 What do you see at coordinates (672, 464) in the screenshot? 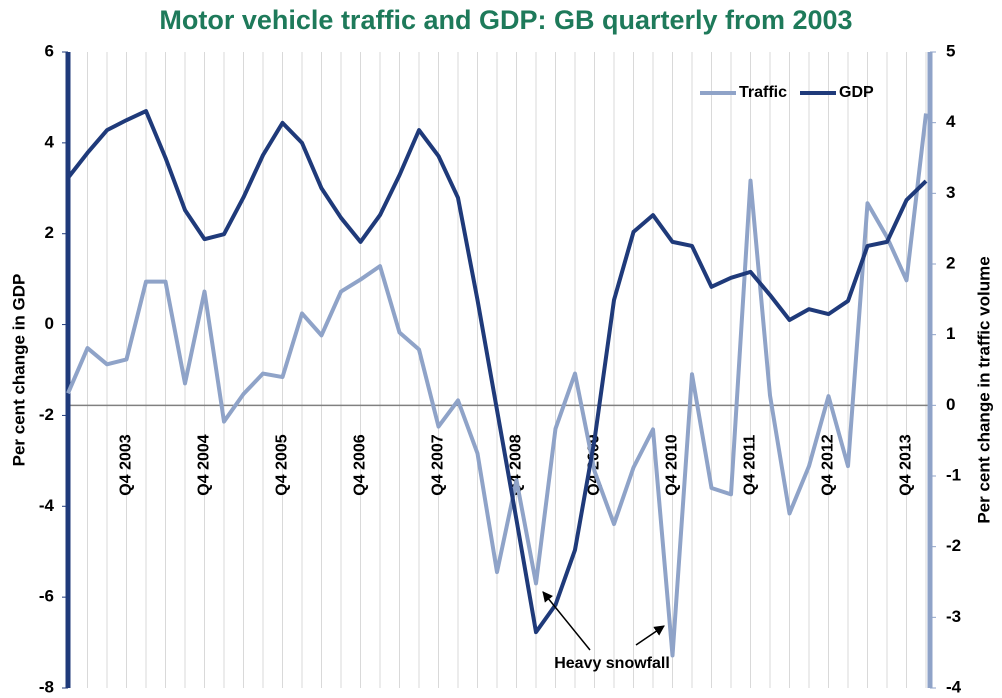
I see `x-tick-label: Q4 2010` at bounding box center [672, 464].